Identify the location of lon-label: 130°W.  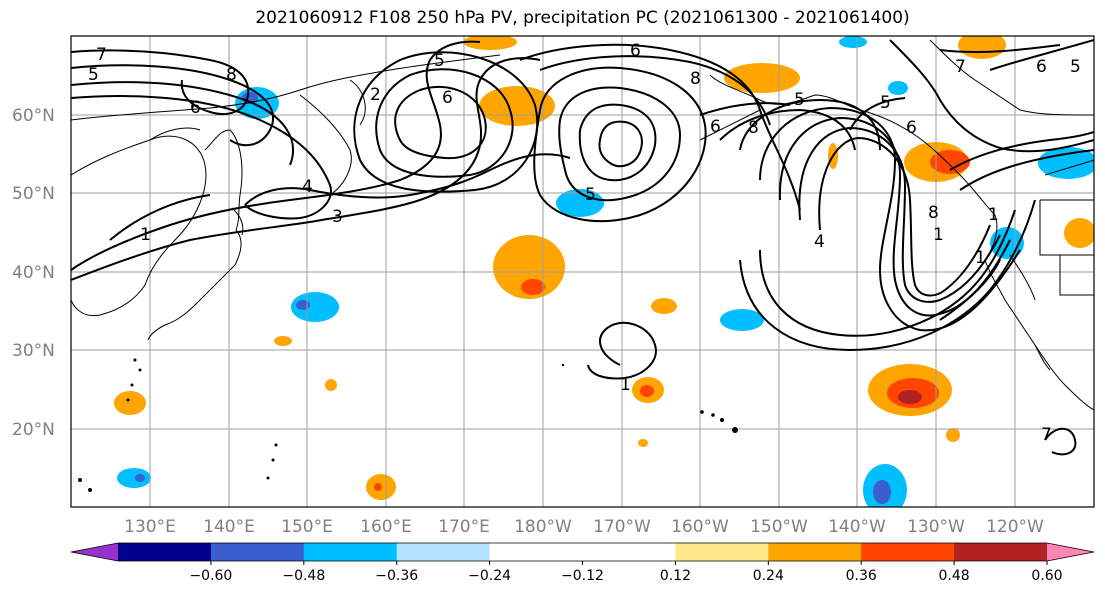
(936, 527).